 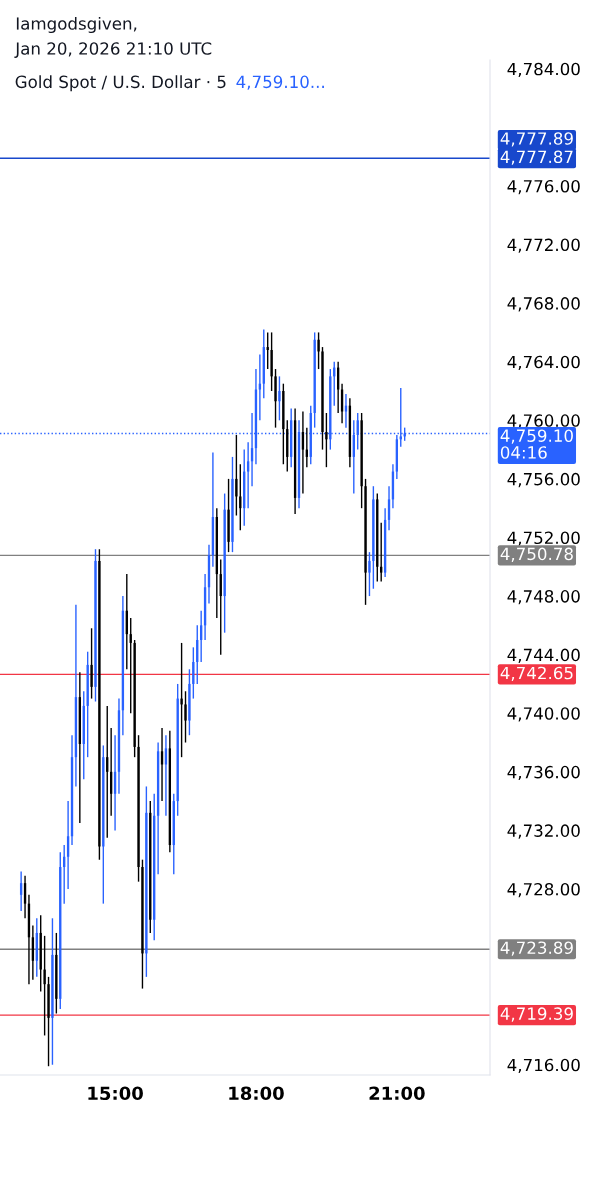 I want to click on y-tick-label: 4,736.00, so click(x=543, y=773).